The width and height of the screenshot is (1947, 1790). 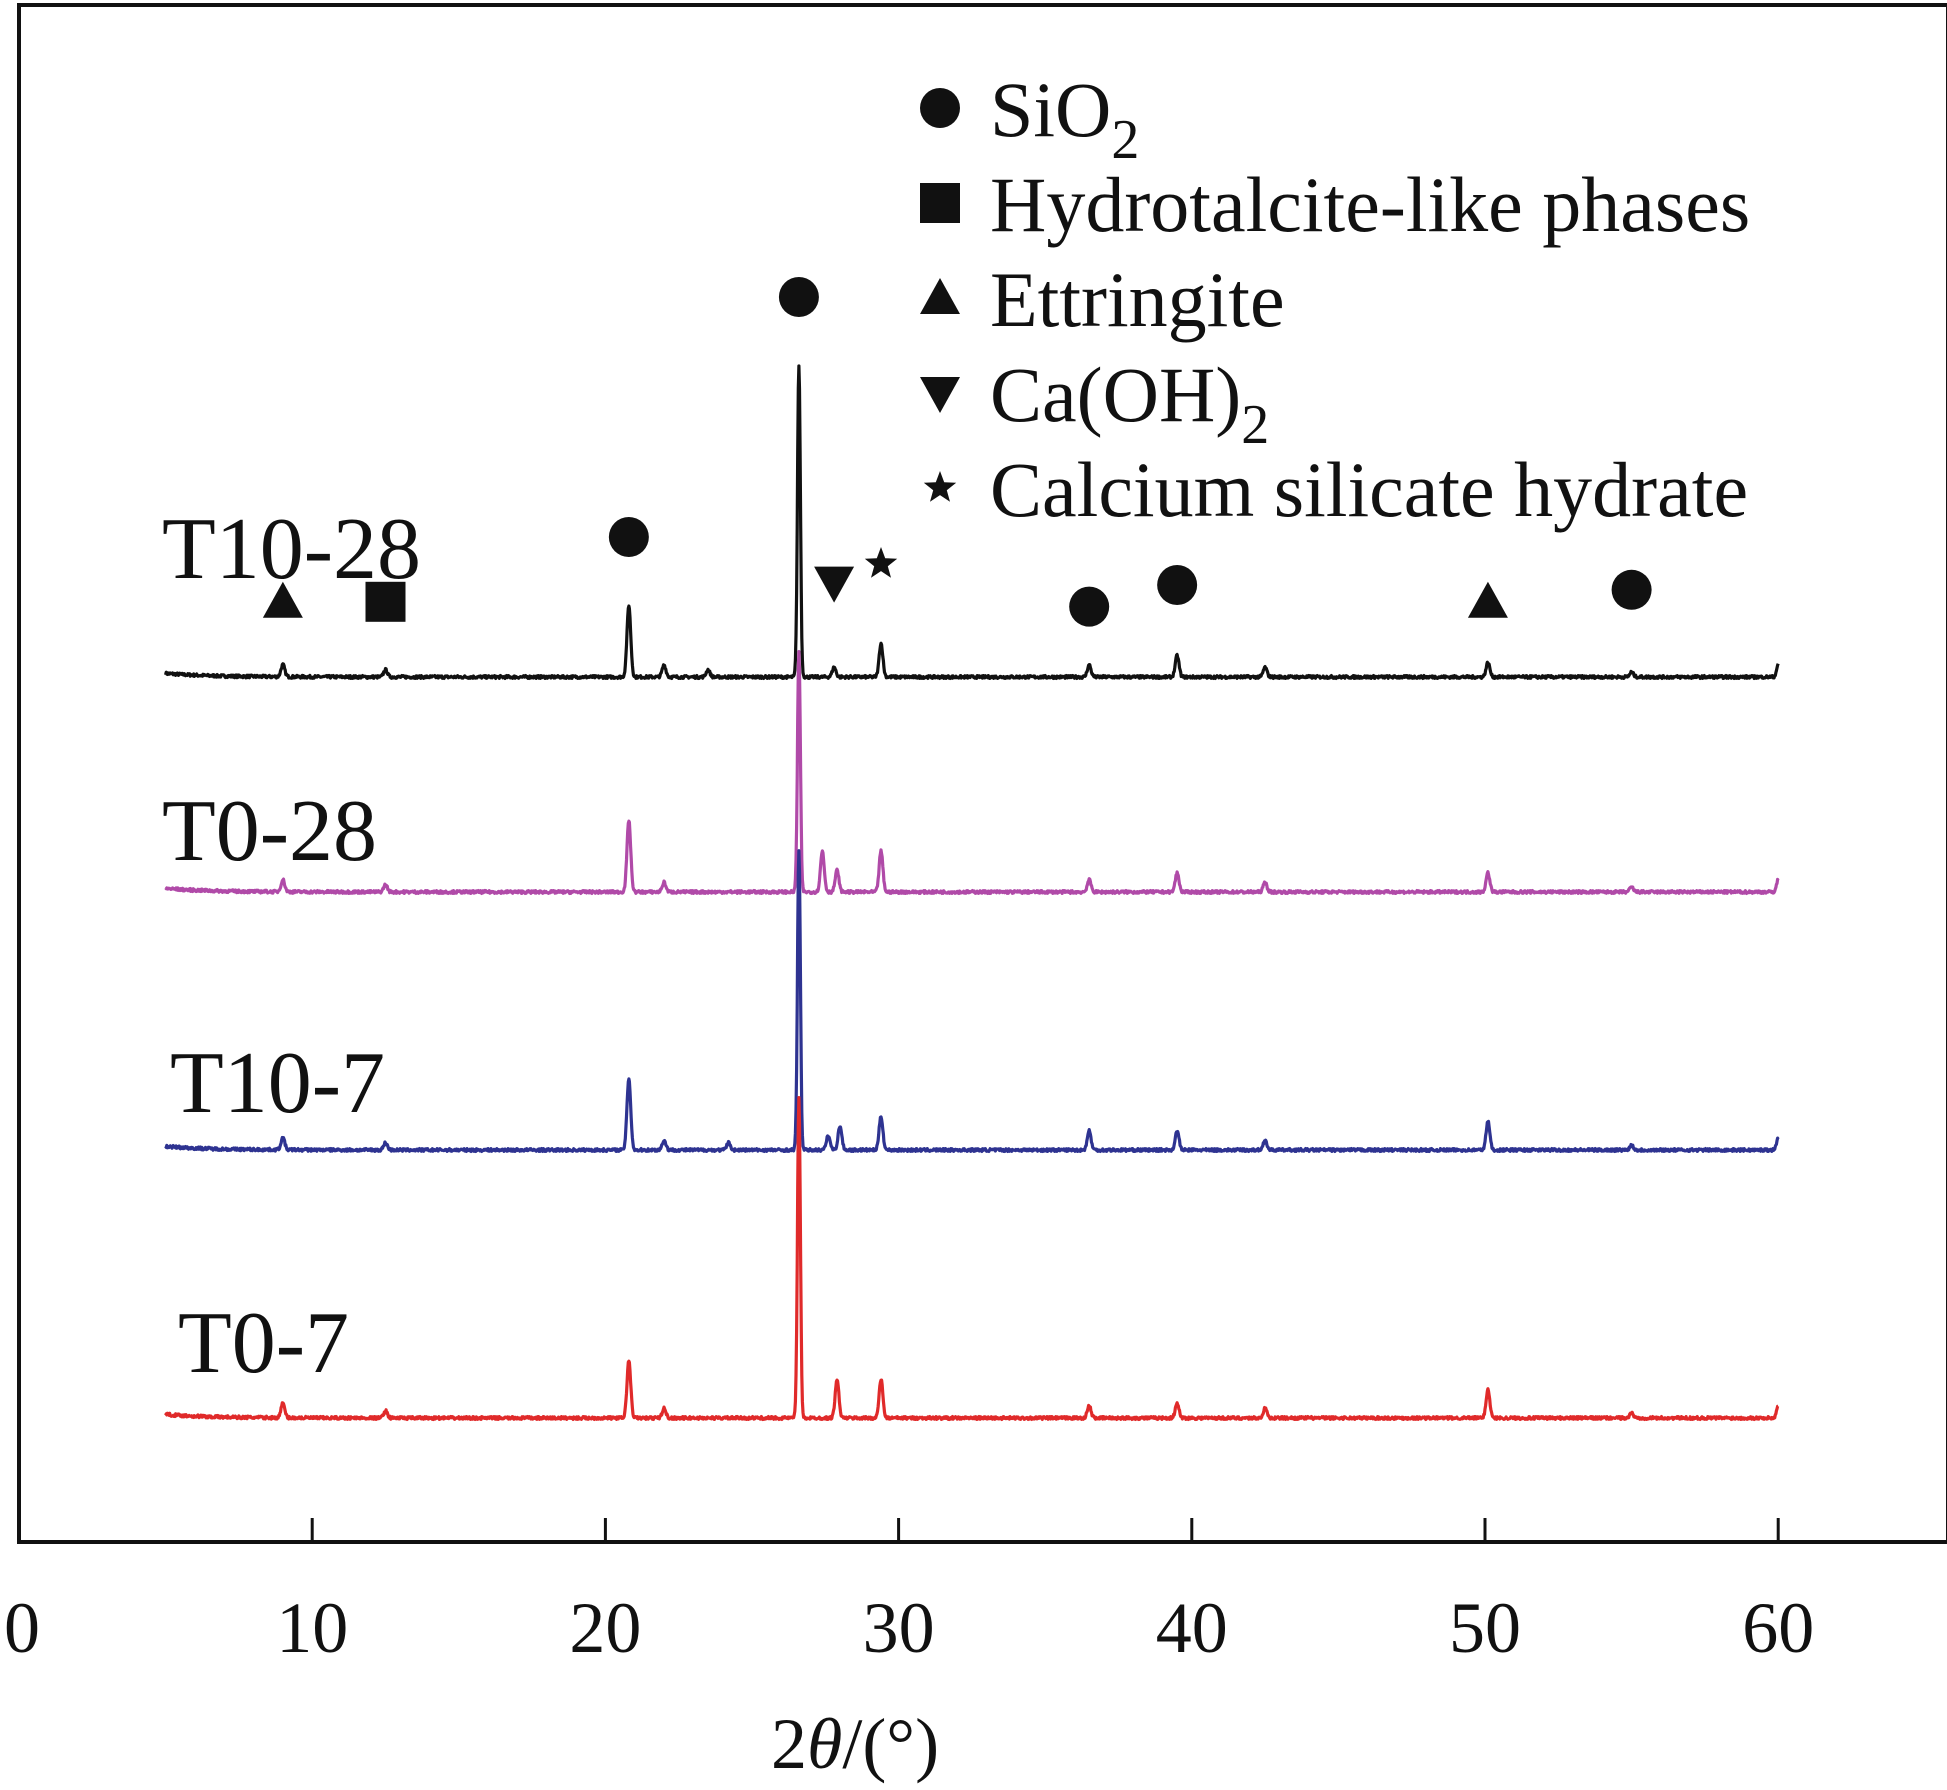 I want to click on series-label-t10-28: T10-28, so click(x=291, y=549).